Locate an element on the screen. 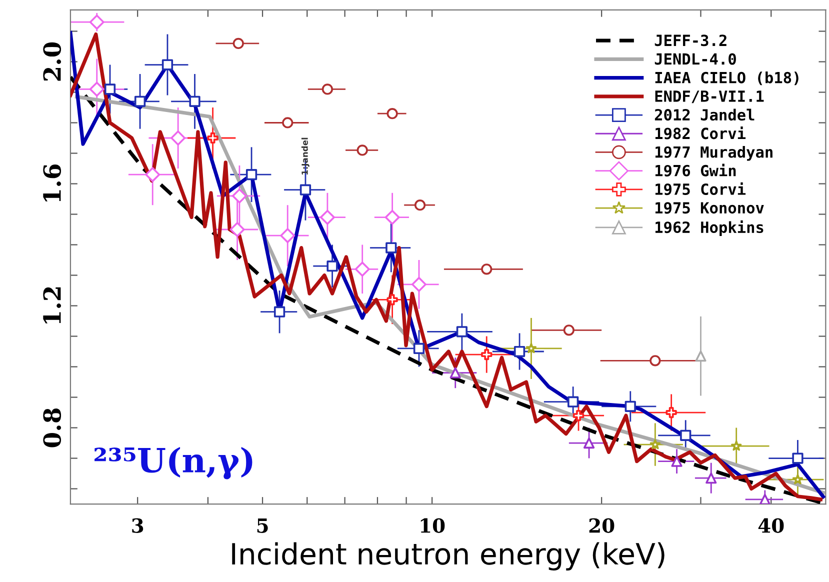 Image resolution: width=829 pixels, height=582 pixels. legend-label: ENDF/B-VII.1 is located at coordinates (709, 97).